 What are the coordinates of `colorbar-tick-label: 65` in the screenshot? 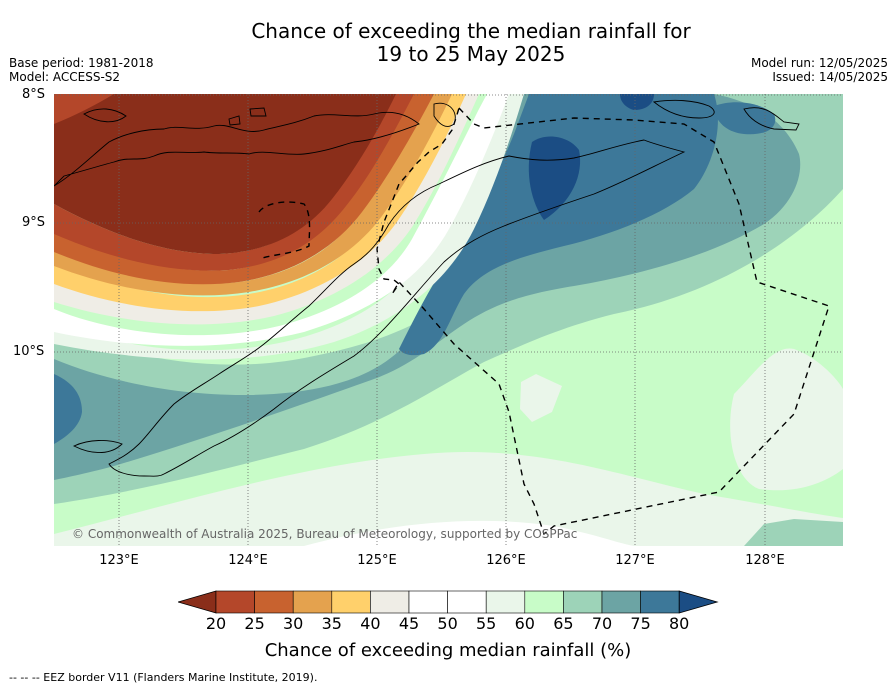 It's located at (563, 623).